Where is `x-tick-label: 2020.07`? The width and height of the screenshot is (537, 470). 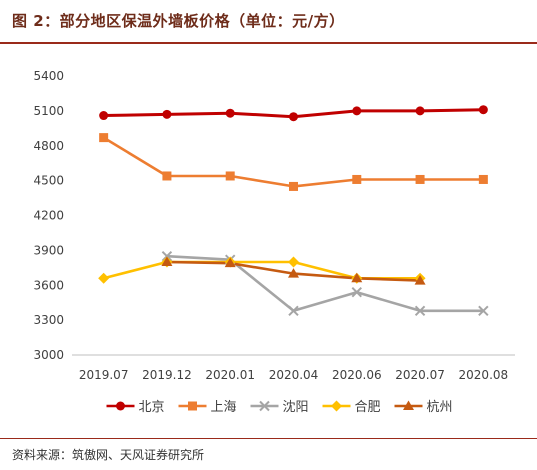
x-tick-label: 2020.07 is located at coordinates (420, 375).